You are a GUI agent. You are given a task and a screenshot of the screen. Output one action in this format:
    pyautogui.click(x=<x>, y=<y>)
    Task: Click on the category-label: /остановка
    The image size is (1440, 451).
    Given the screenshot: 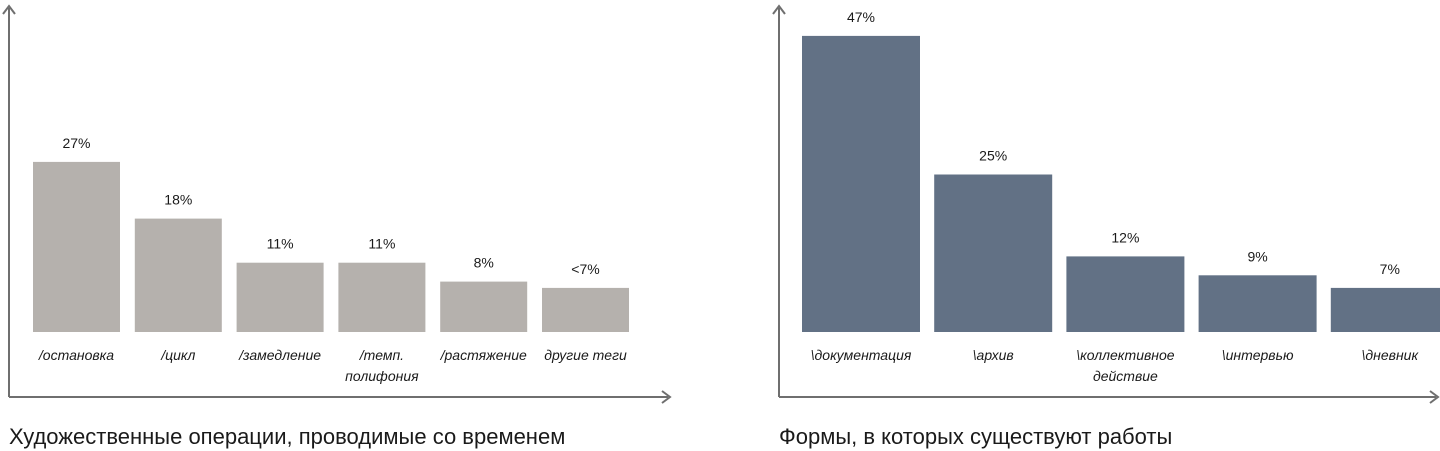 What is the action you would take?
    pyautogui.click(x=76, y=355)
    